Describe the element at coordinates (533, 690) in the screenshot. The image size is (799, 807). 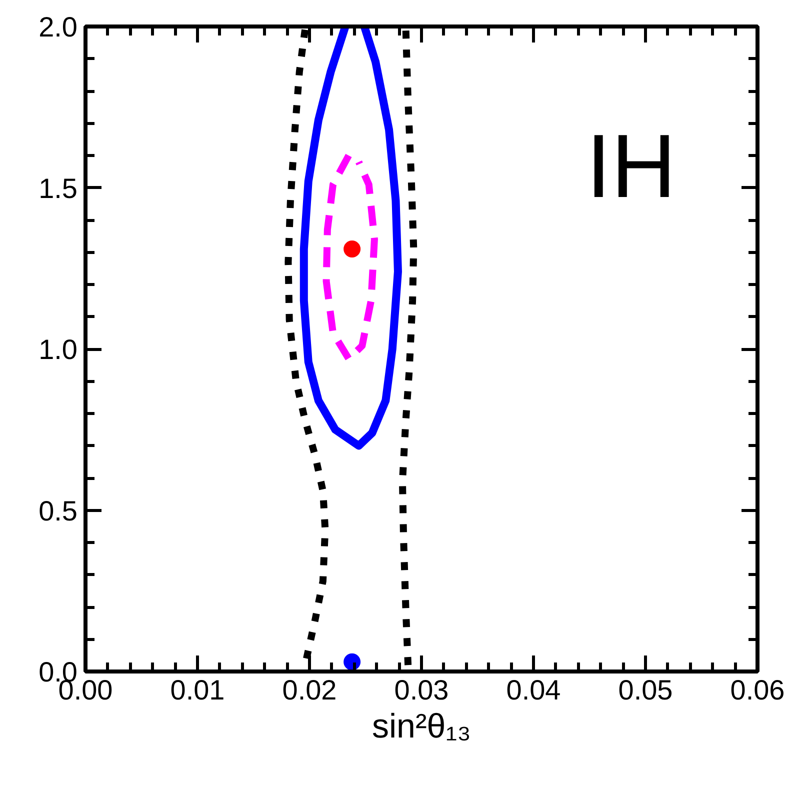
I see `x-tick-label: 0.04` at that location.